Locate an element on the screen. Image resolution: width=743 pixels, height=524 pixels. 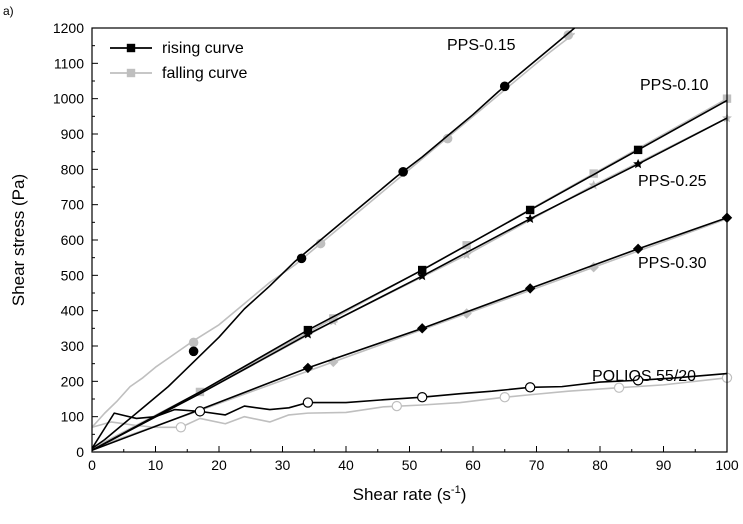
series-label: PPS-0.25 is located at coordinates (672, 181).